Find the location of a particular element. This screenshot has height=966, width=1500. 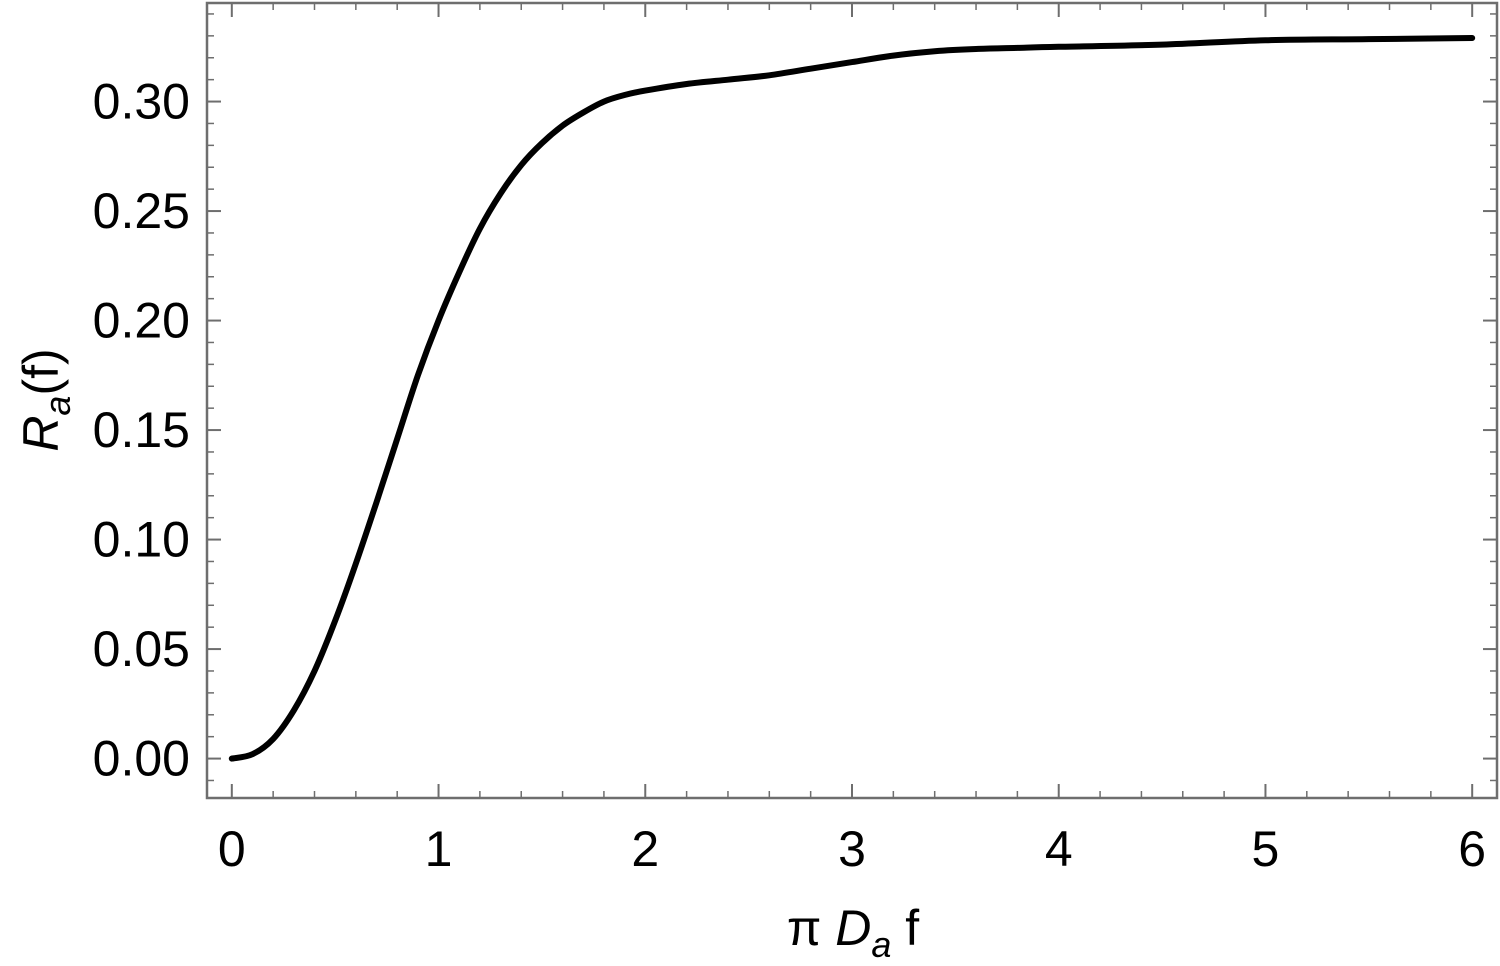

y-tick-label: 0.30 is located at coordinates (141, 102).